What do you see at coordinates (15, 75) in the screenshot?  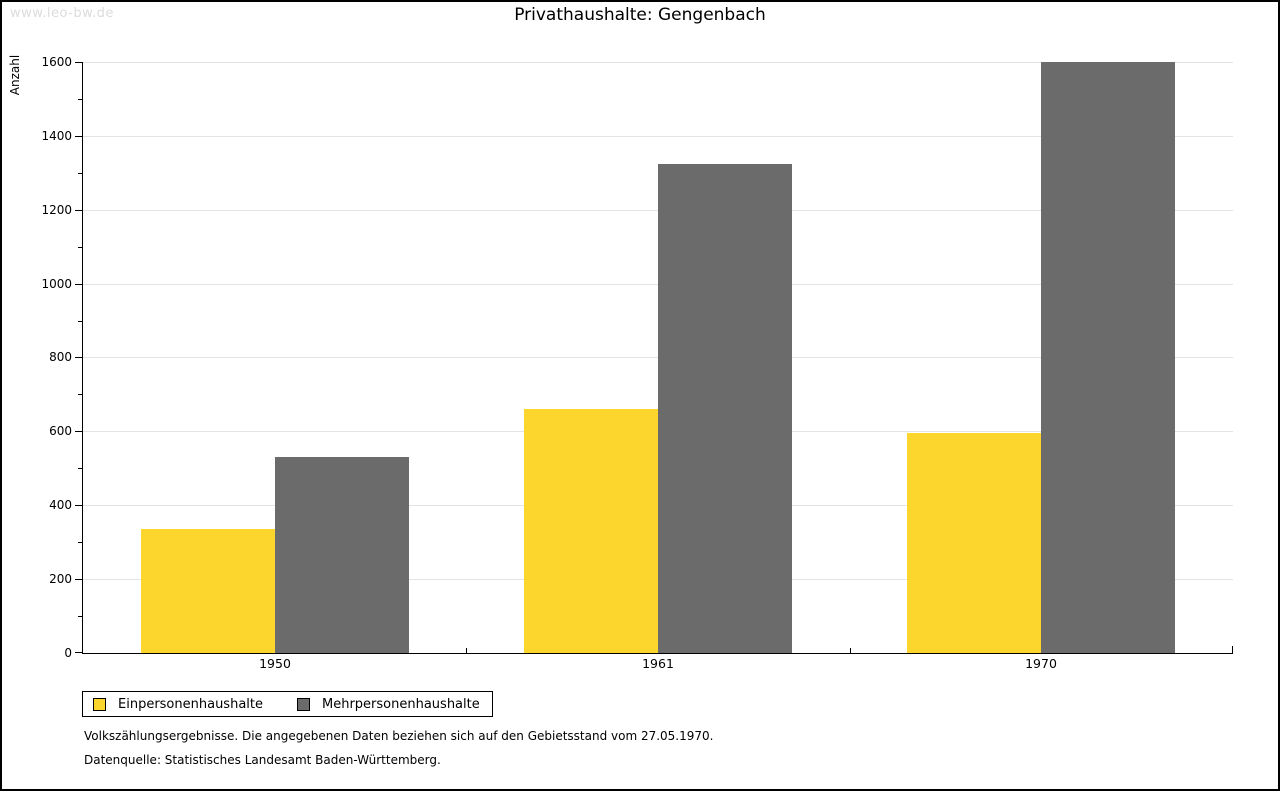 I see `y-axis-title: Anzahl` at bounding box center [15, 75].